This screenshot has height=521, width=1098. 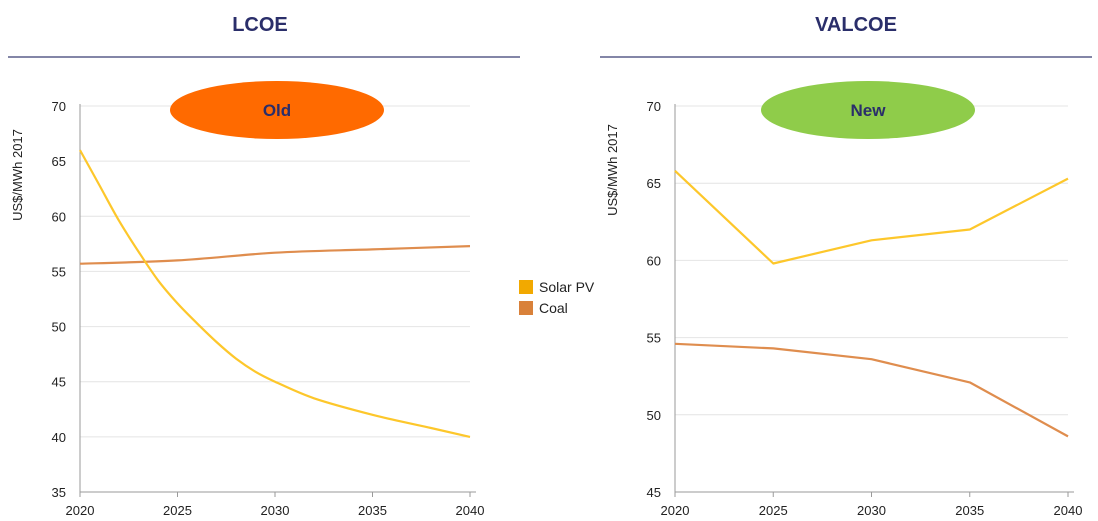 I want to click on valcoe-y-tick-label: 70, so click(x=654, y=106).